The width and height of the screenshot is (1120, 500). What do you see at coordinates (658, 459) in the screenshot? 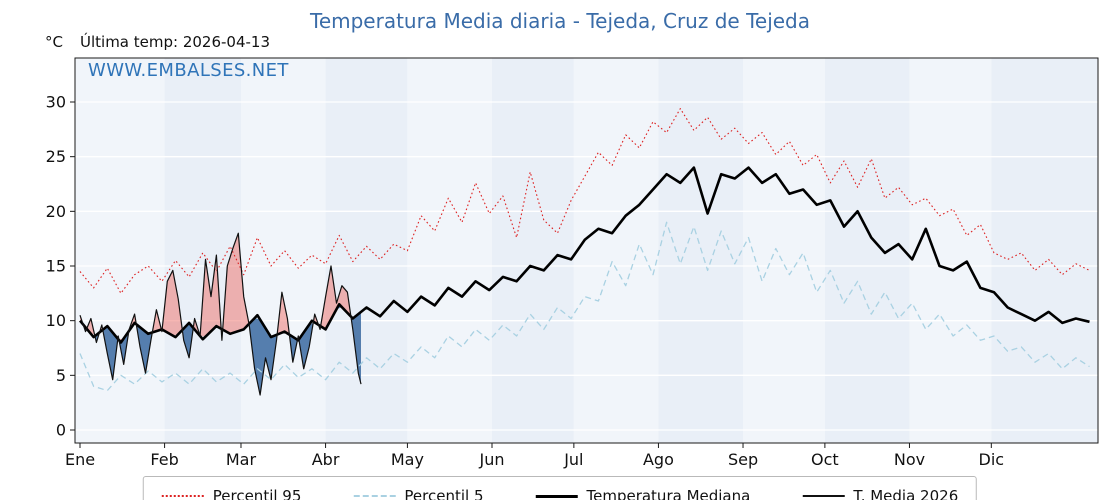
I see `x-tick-label: Ago` at bounding box center [658, 459].